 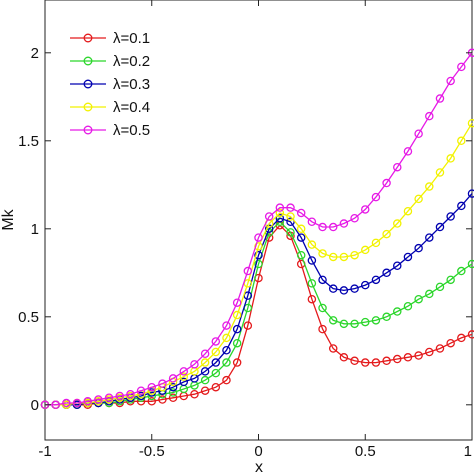 What do you see at coordinates (35, 405) in the screenshot?
I see `y-tick-label: 0` at bounding box center [35, 405].